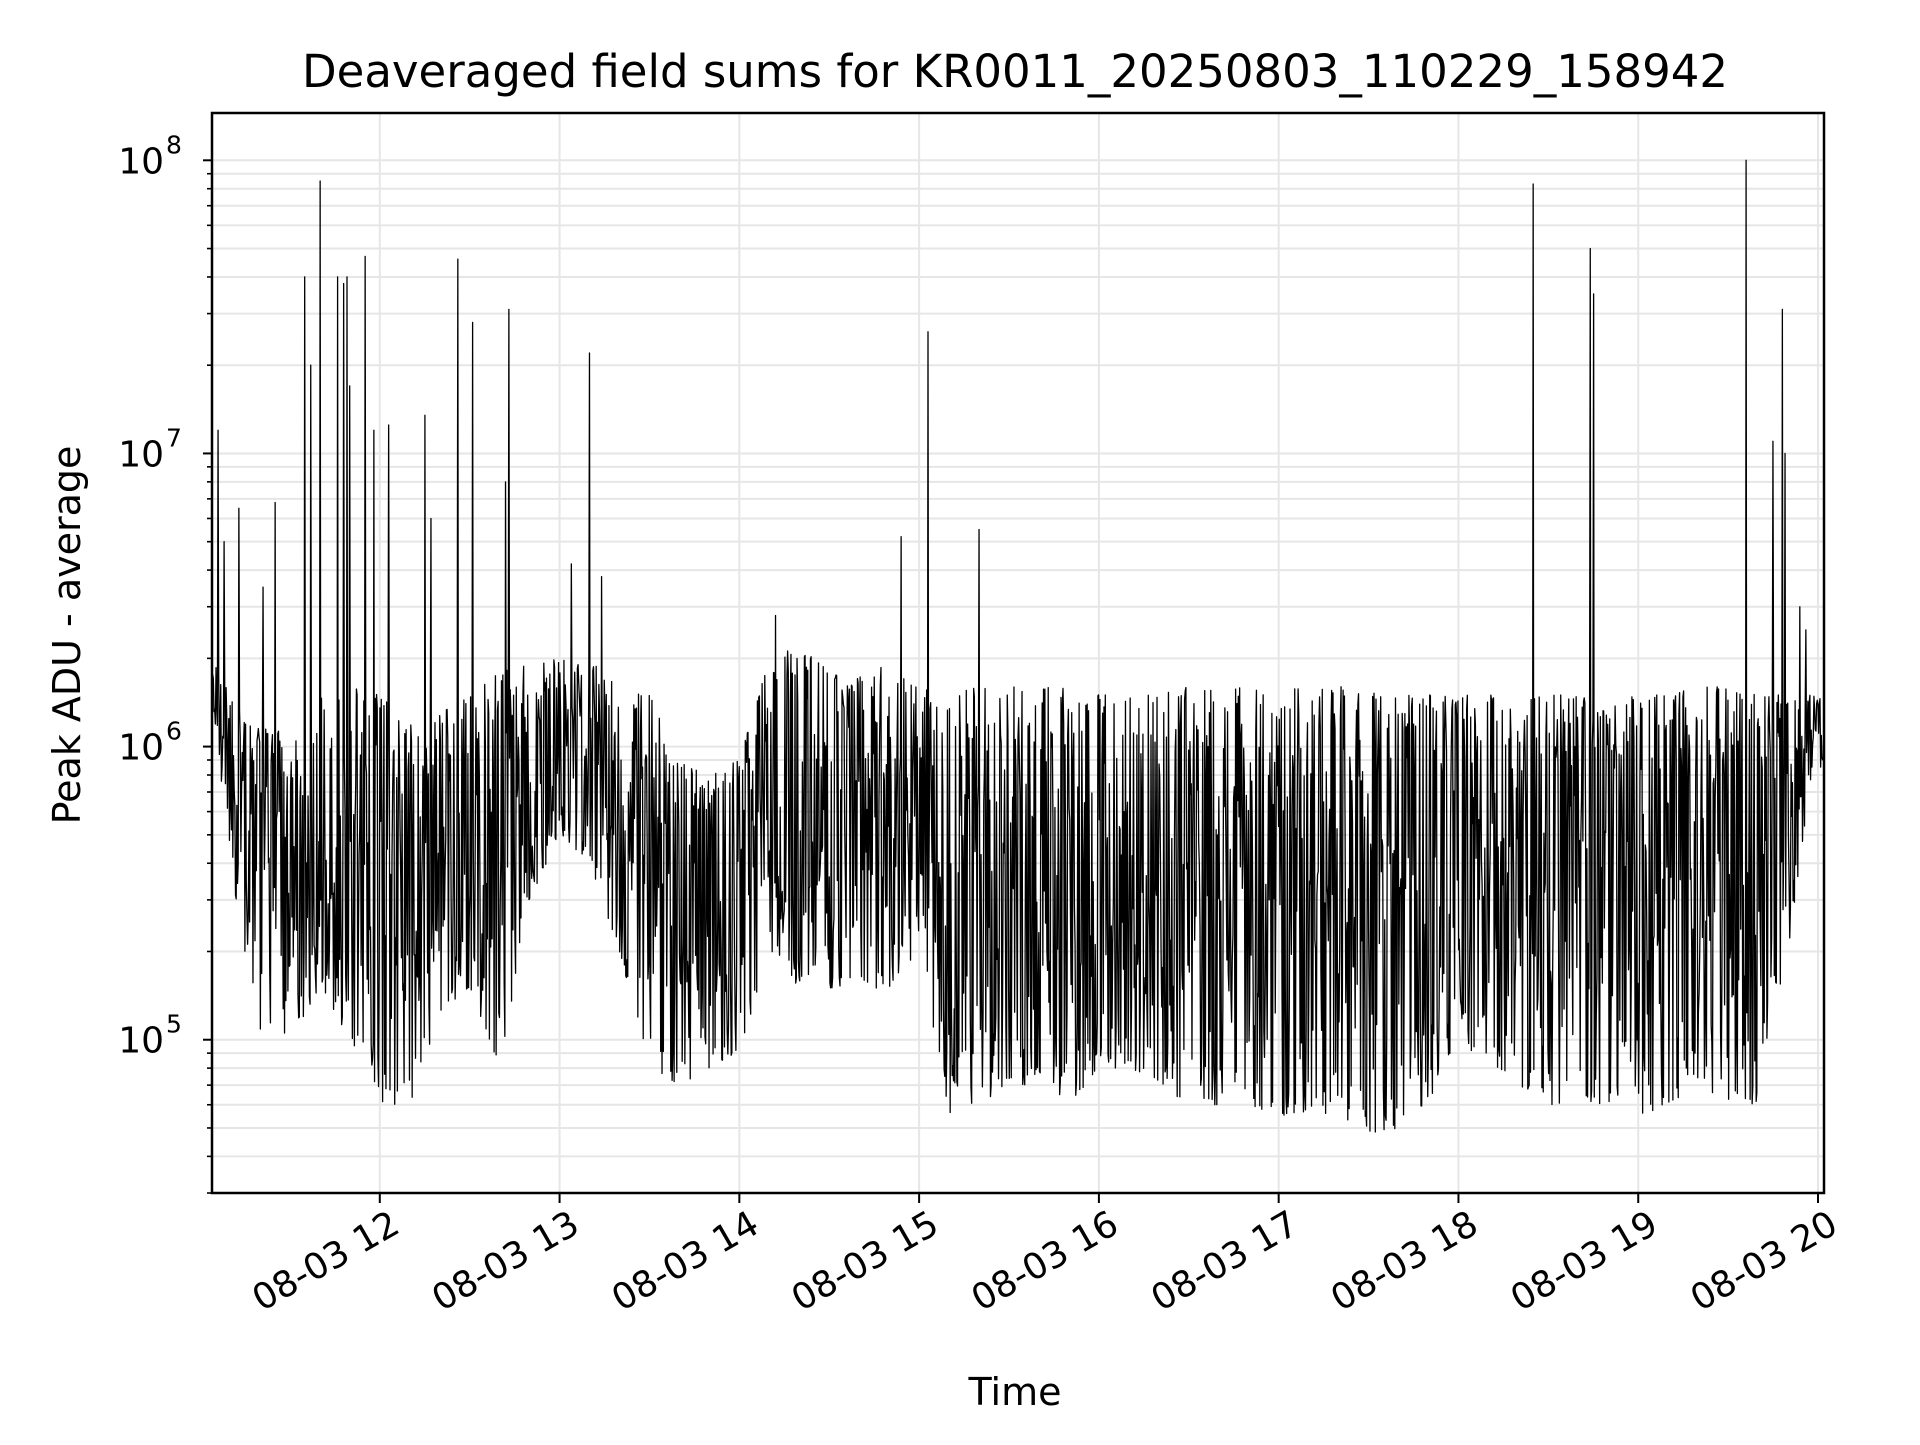 The height and width of the screenshot is (1445, 1920). What do you see at coordinates (174, 144) in the screenshot?
I see `y-tick-label-exponent: 8` at bounding box center [174, 144].